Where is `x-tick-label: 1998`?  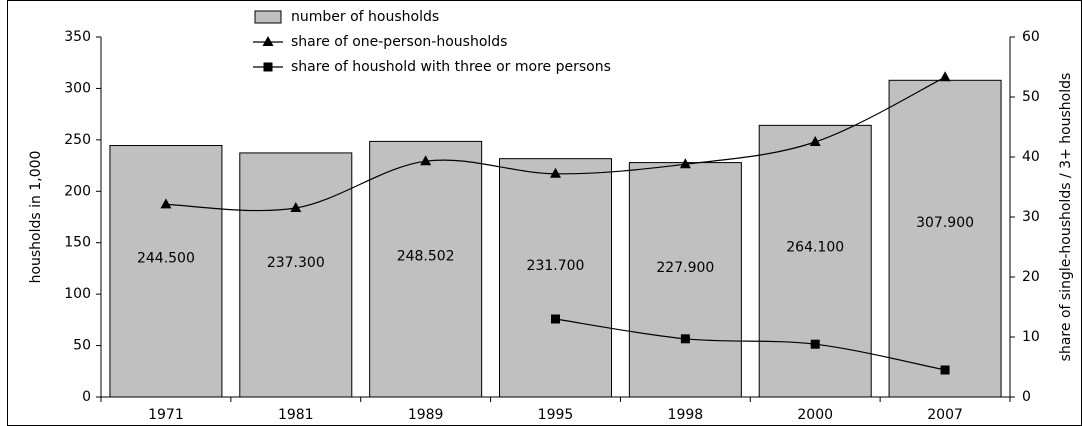 x-tick-label: 1998 is located at coordinates (686, 415).